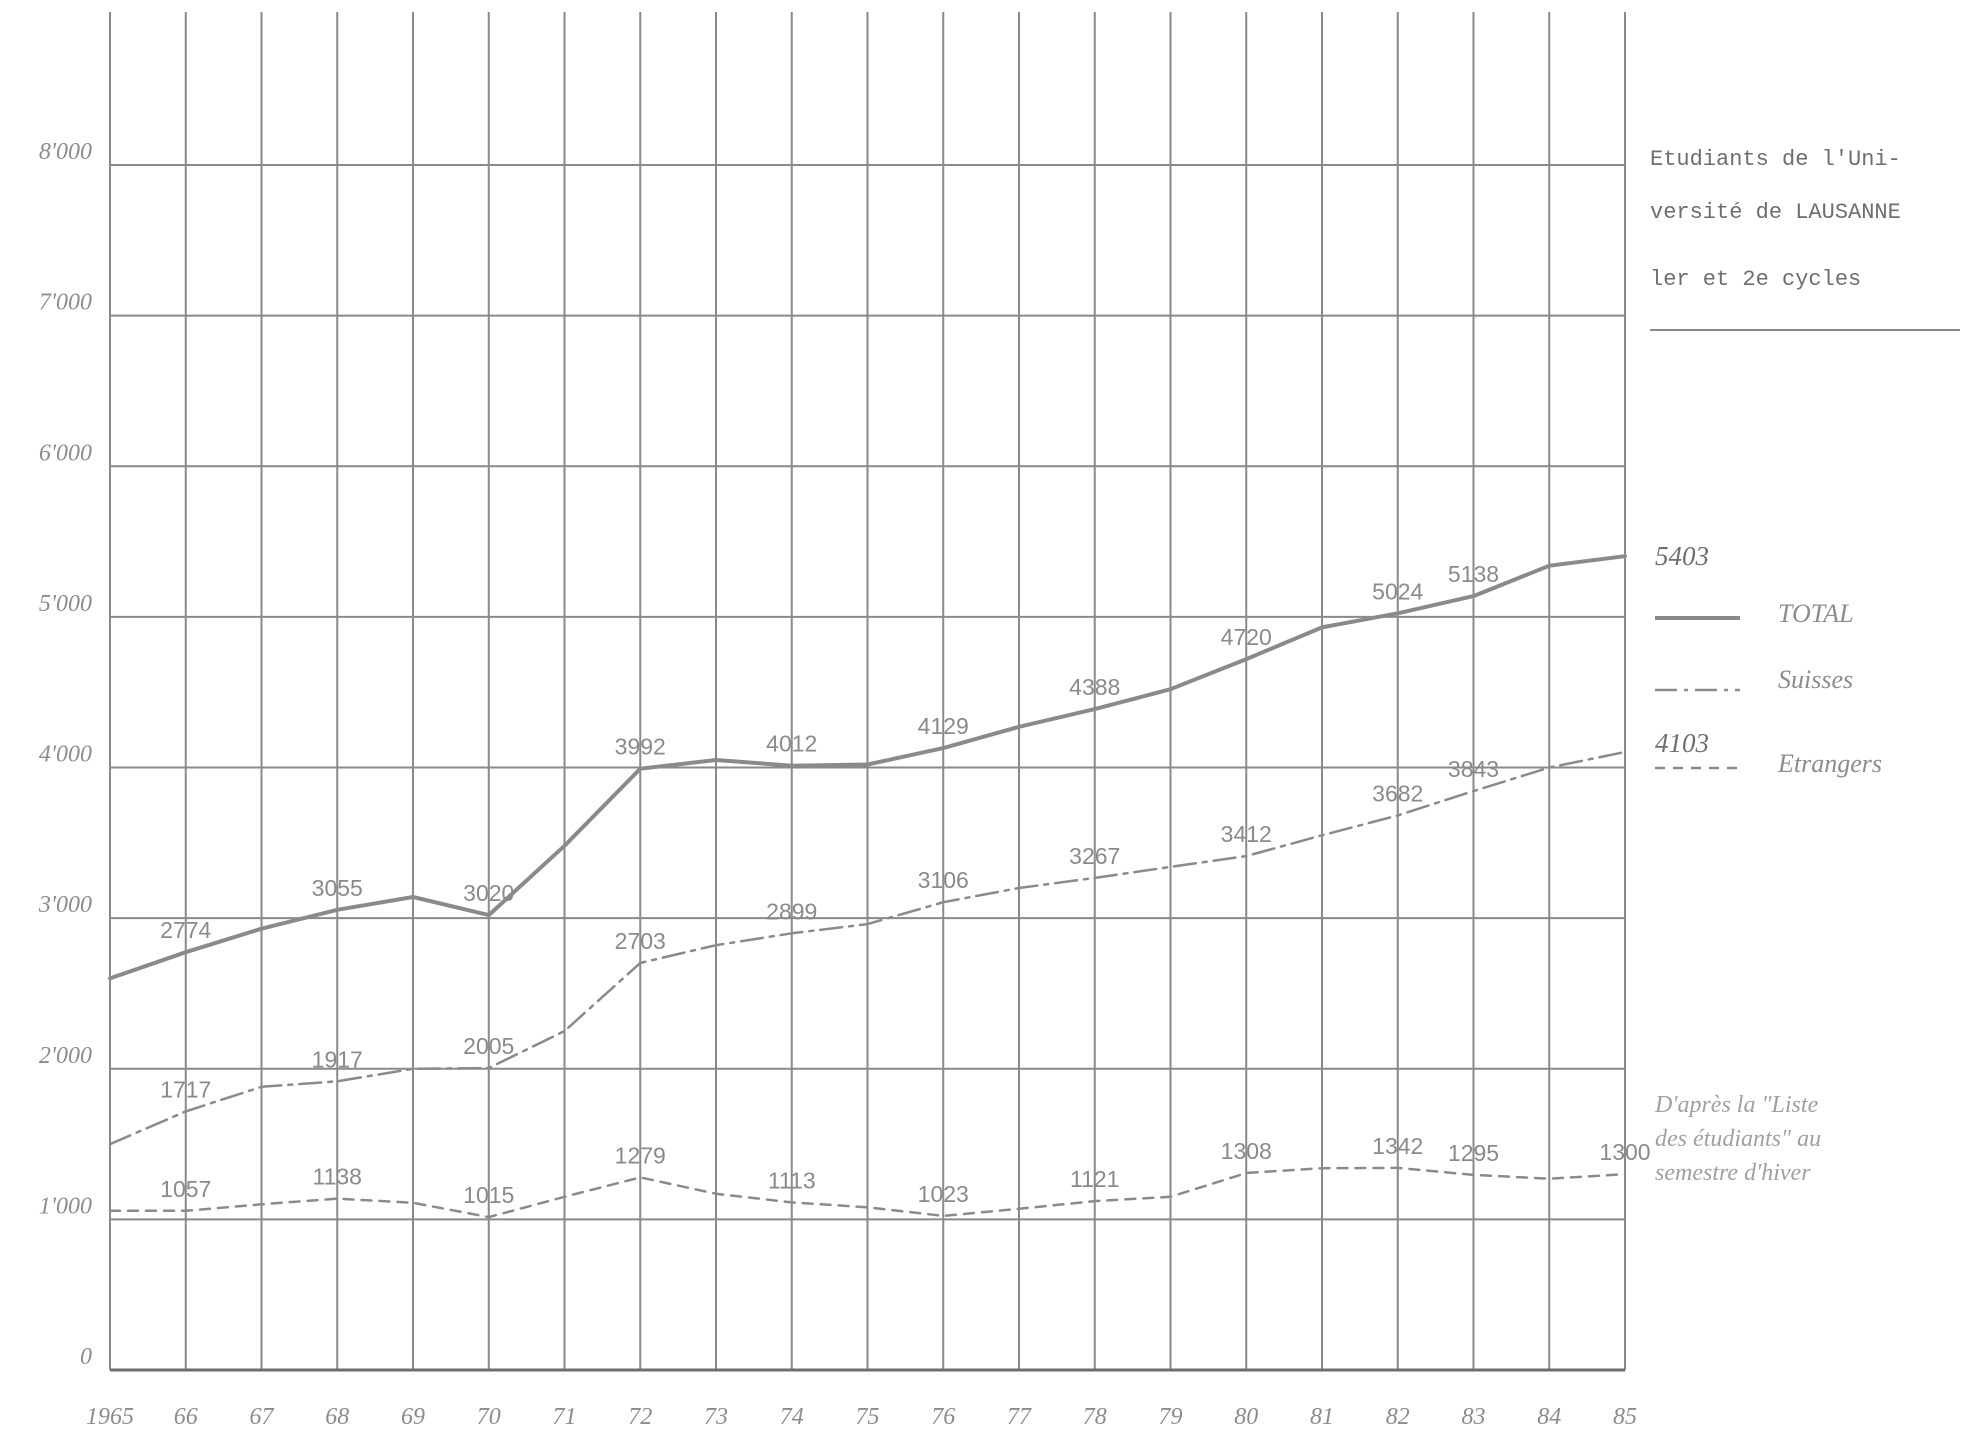  What do you see at coordinates (640, 941) in the screenshot?
I see `data-label: 2703` at bounding box center [640, 941].